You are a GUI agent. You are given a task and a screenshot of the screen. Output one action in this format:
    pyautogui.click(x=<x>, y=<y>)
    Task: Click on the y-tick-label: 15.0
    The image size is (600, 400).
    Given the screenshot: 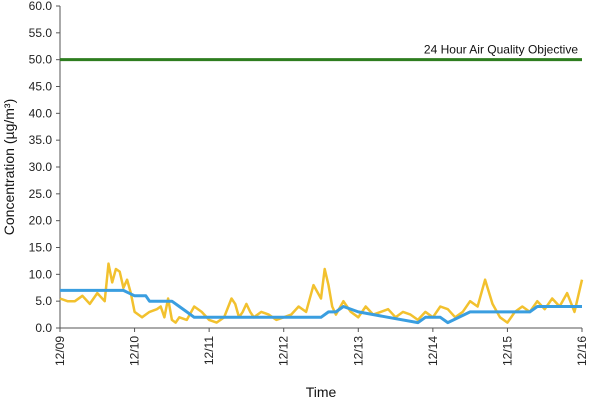 What is the action you would take?
    pyautogui.click(x=41, y=248)
    